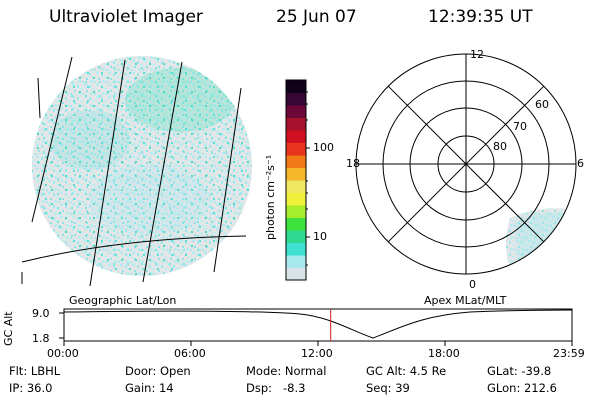 This screenshot has width=600, height=400. I want to click on info-ip: IP: 36.0, so click(31, 388).